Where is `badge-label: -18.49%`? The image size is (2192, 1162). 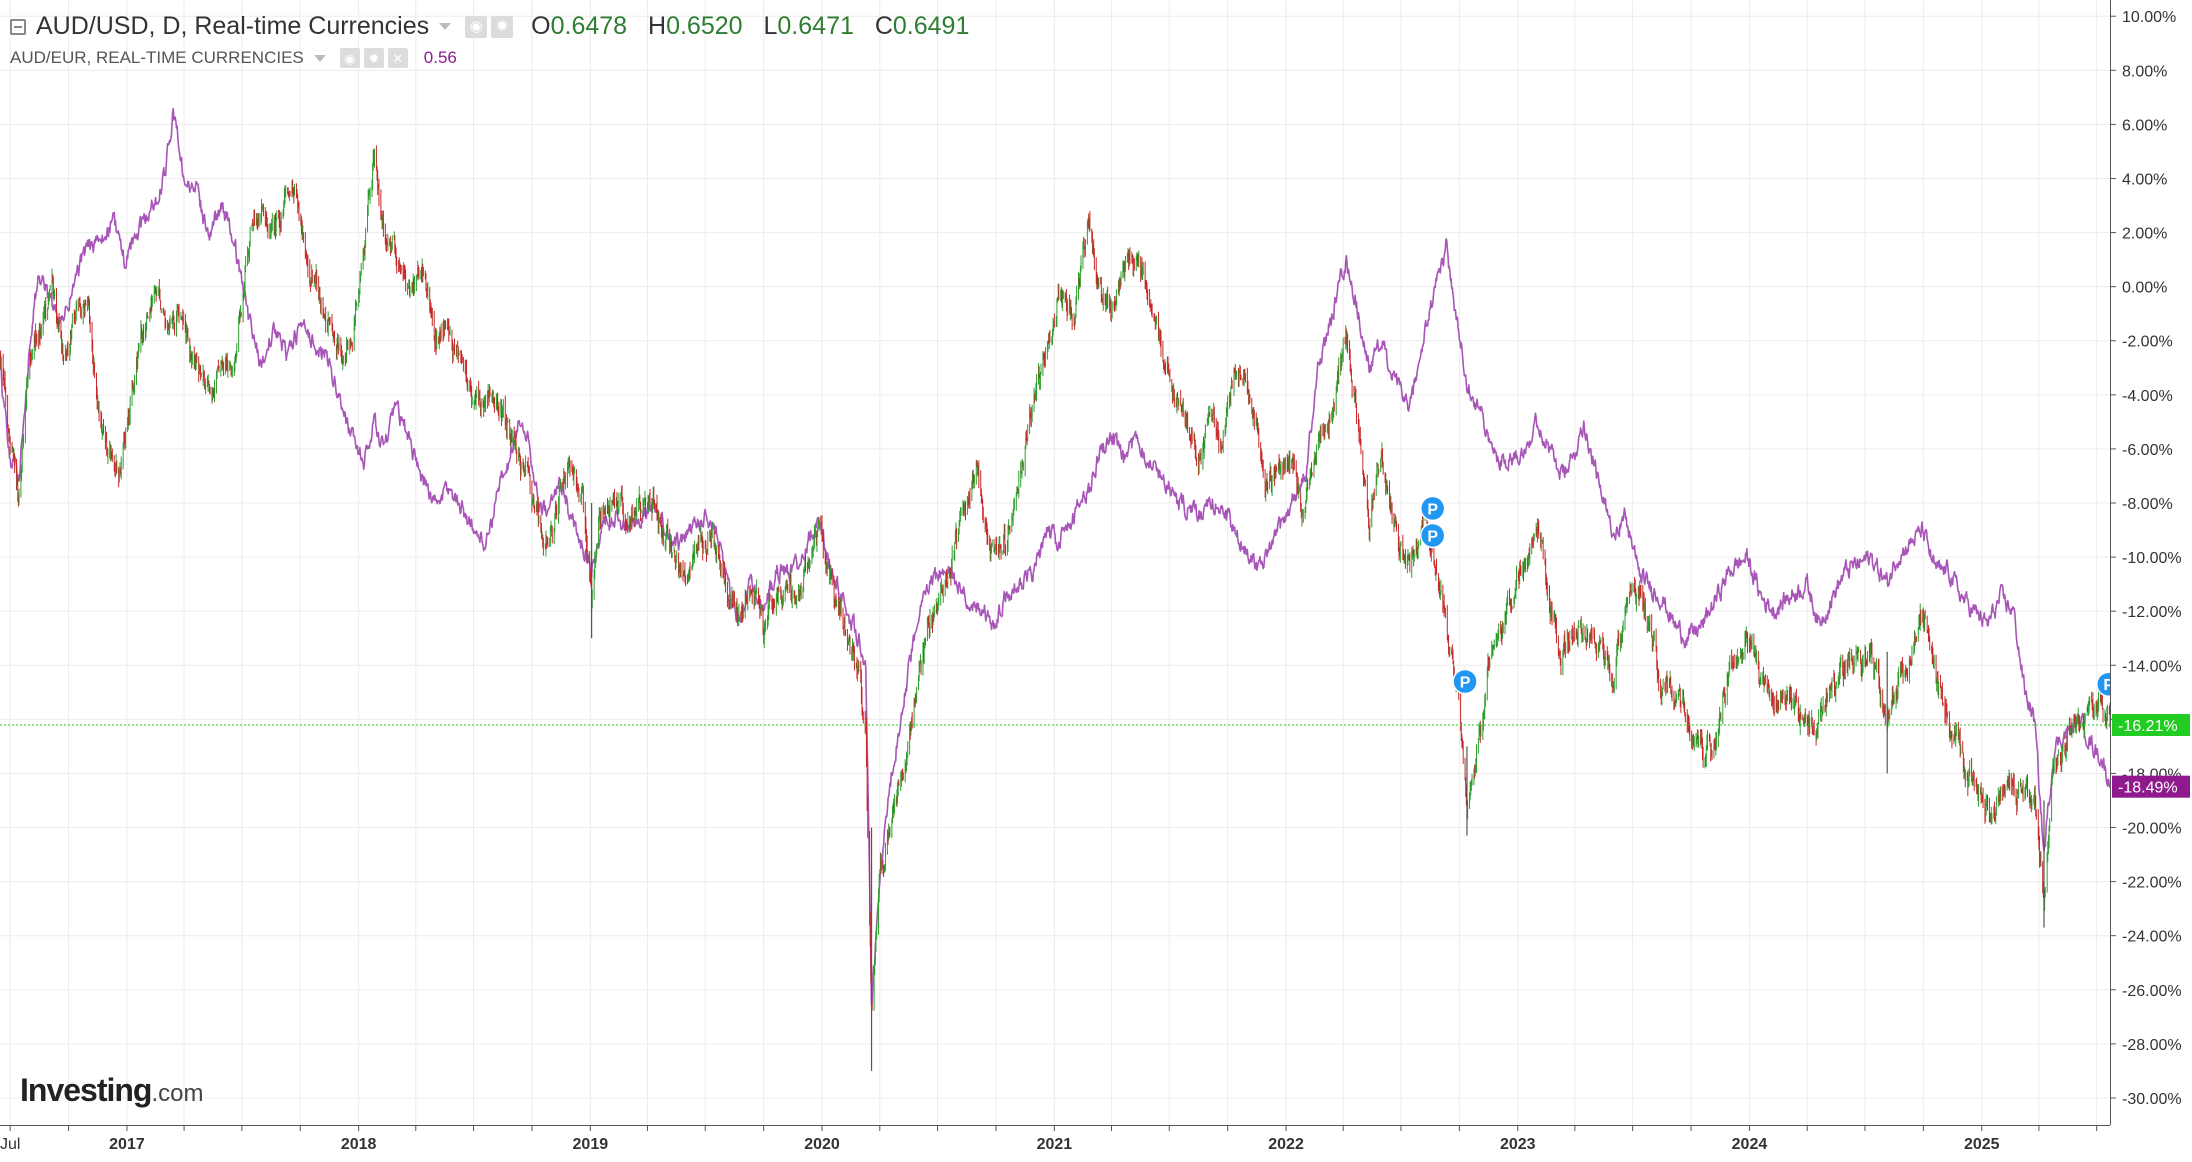
badge-label: -18.49% is located at coordinates (2148, 788).